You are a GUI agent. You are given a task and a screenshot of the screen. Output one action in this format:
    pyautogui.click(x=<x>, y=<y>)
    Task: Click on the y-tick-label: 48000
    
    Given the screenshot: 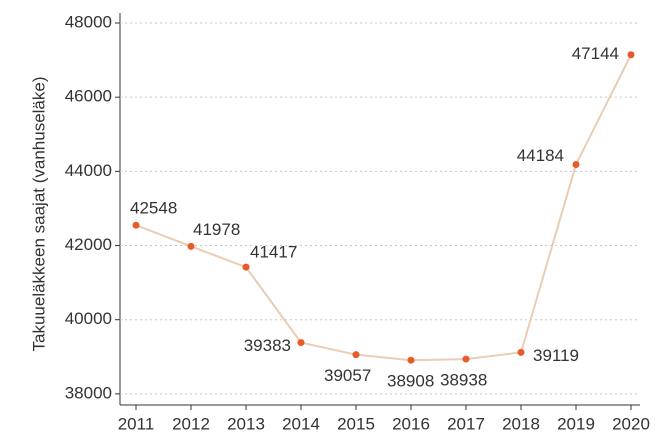 What is the action you would take?
    pyautogui.click(x=88, y=21)
    